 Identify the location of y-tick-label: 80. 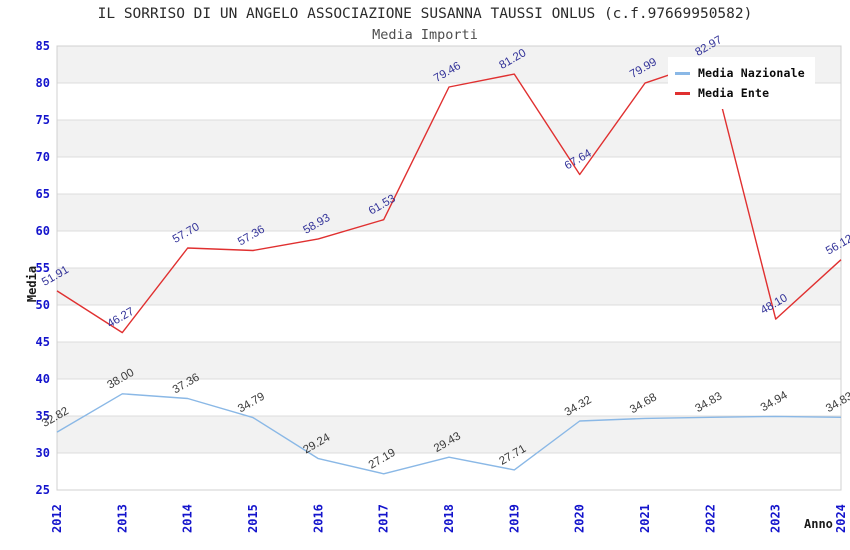
(43, 83).